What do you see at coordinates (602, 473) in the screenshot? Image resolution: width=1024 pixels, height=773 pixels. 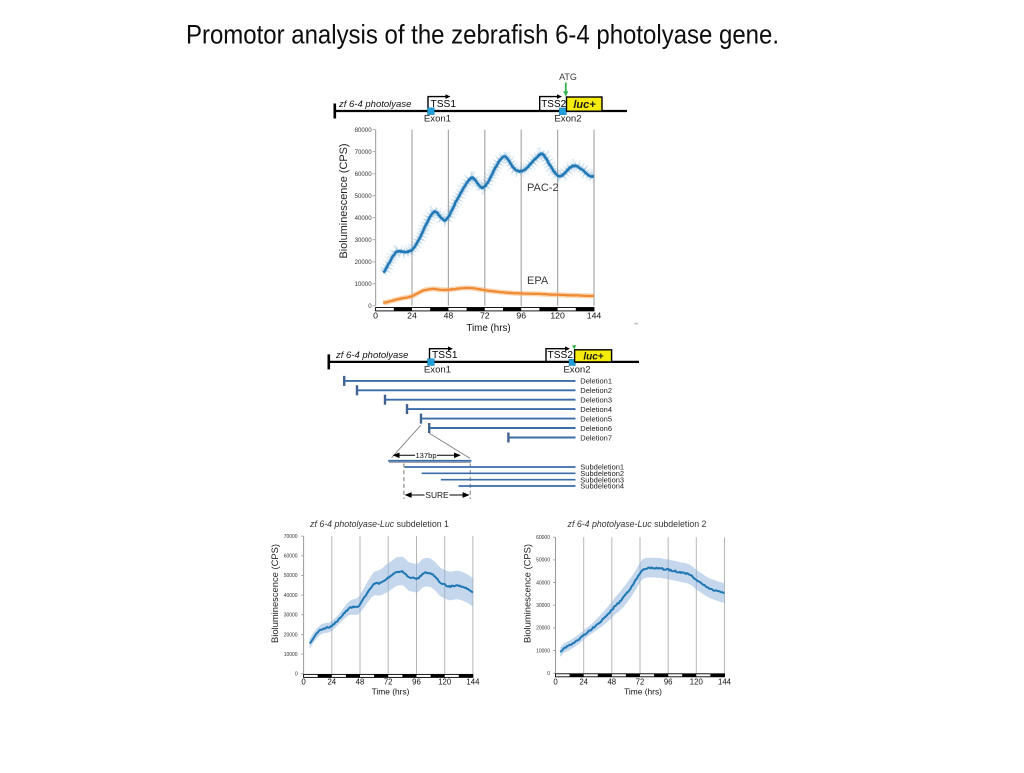 I see `svg-text: Subdeletion2` at bounding box center [602, 473].